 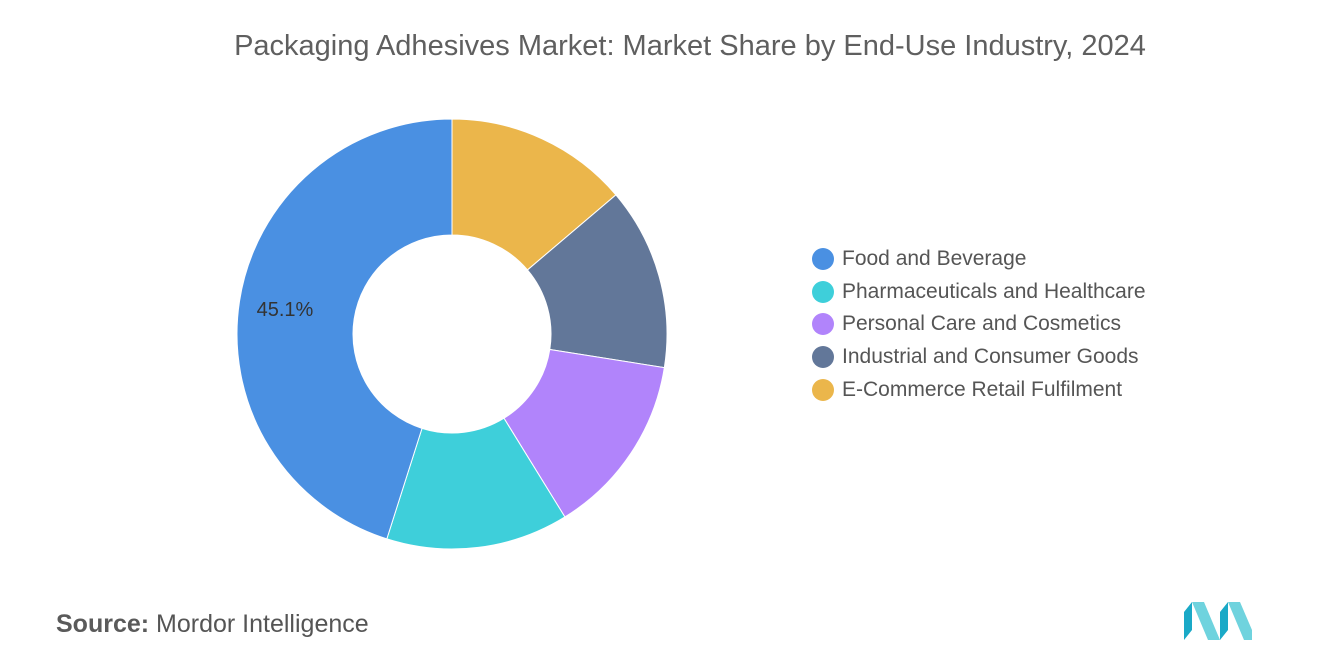 What do you see at coordinates (1218, 621) in the screenshot?
I see `mordor-intelligence-logo-icon` at bounding box center [1218, 621].